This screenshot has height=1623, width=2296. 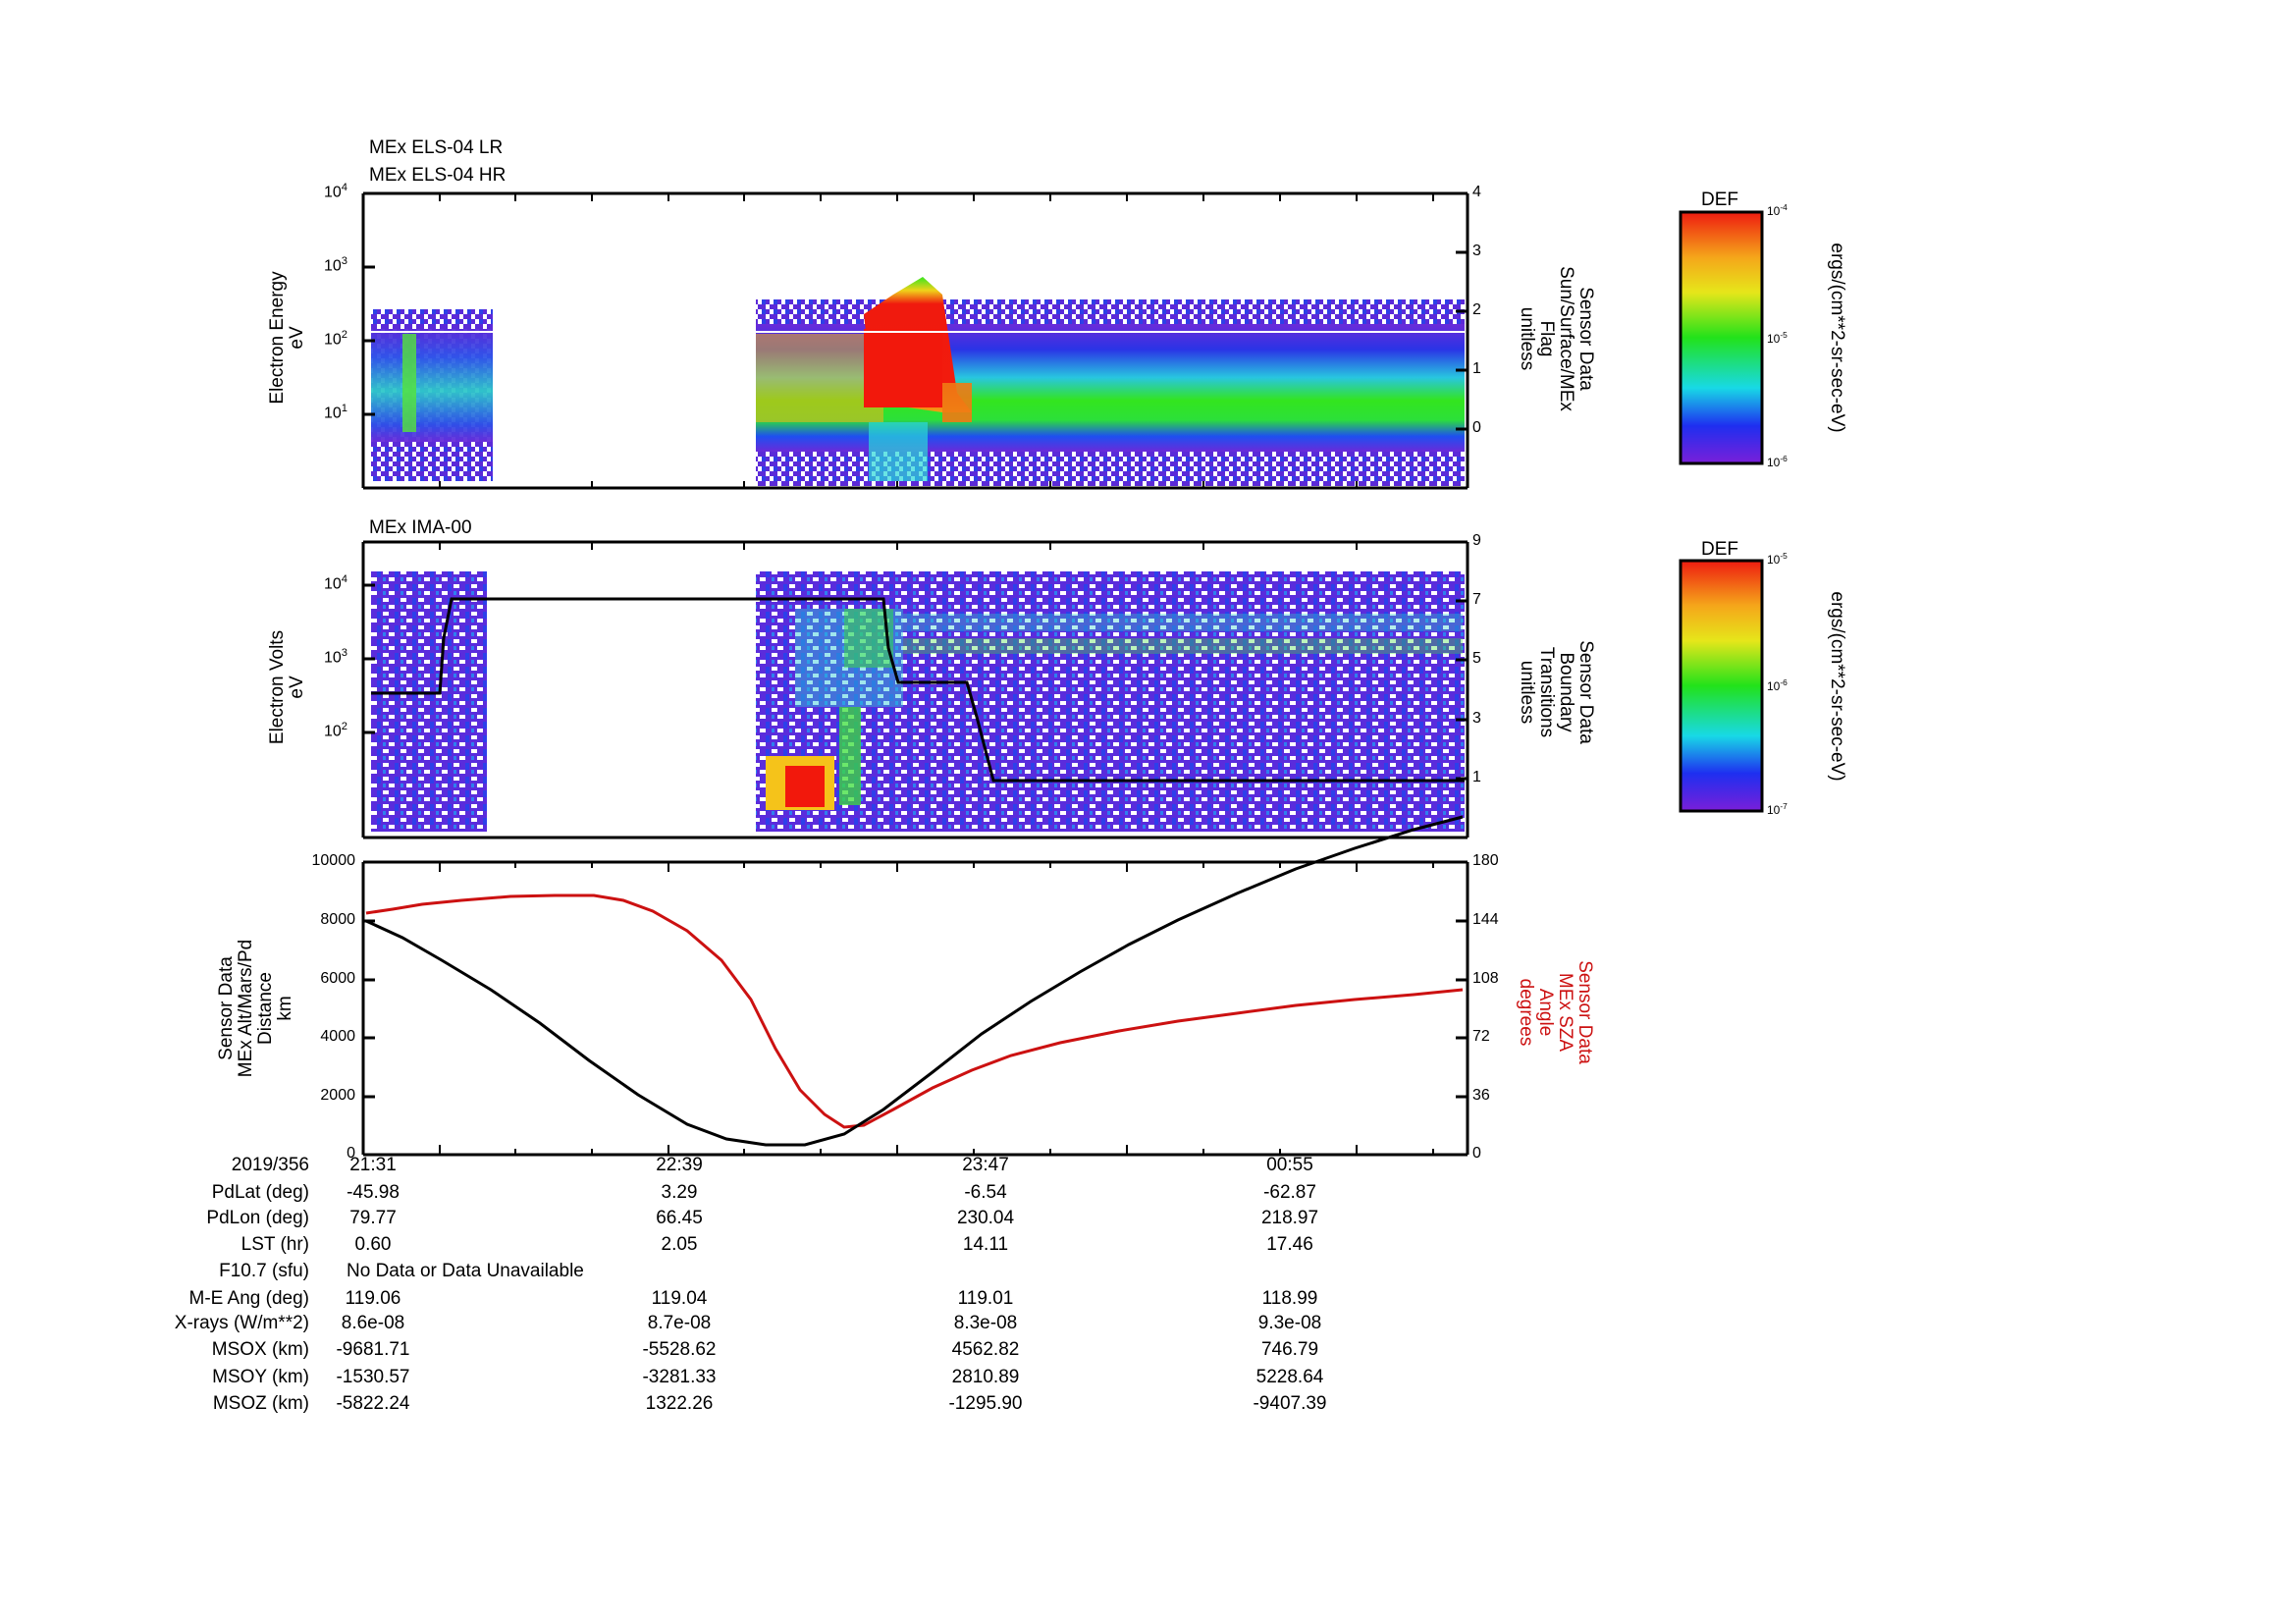 What do you see at coordinates (336, 730) in the screenshot?
I see `p2-ytick-1e2: 10²` at bounding box center [336, 730].